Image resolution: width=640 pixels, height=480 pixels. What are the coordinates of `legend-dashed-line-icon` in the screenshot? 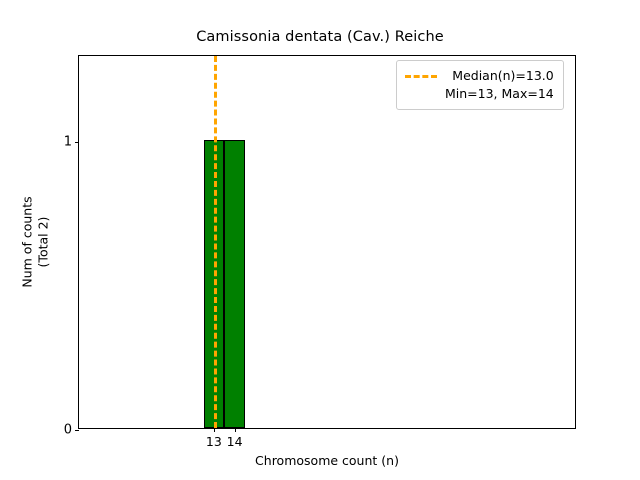 It's located at (421, 76).